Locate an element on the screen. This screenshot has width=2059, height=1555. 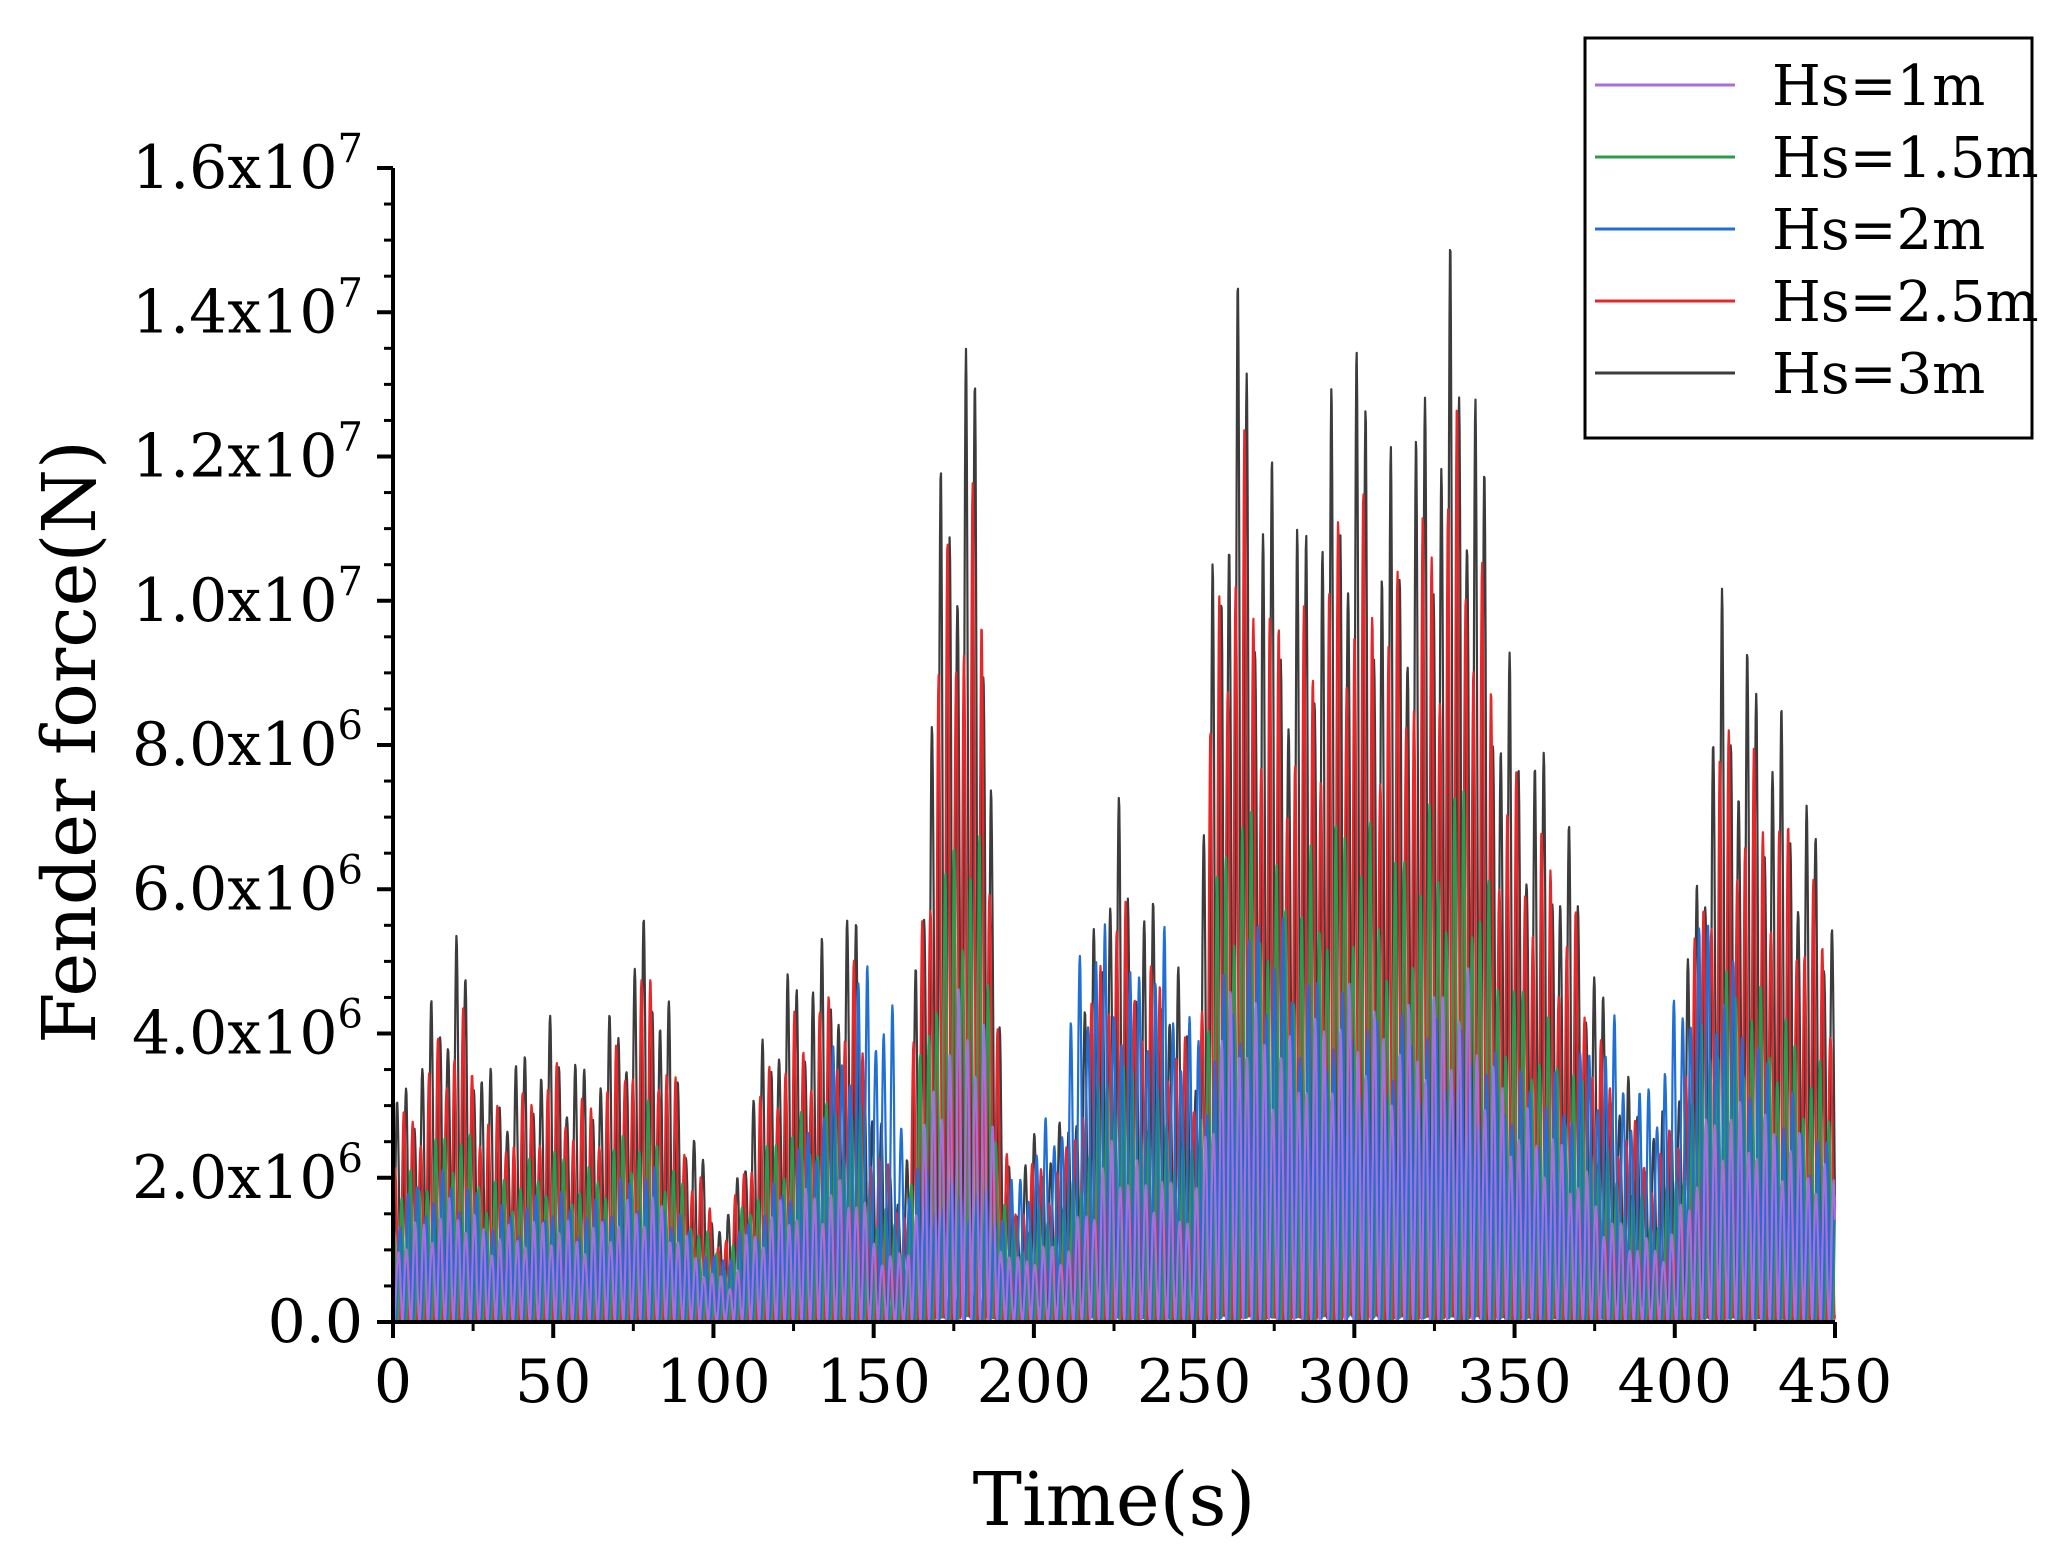
legend-label: Hs=1.5m is located at coordinates (1905, 158).